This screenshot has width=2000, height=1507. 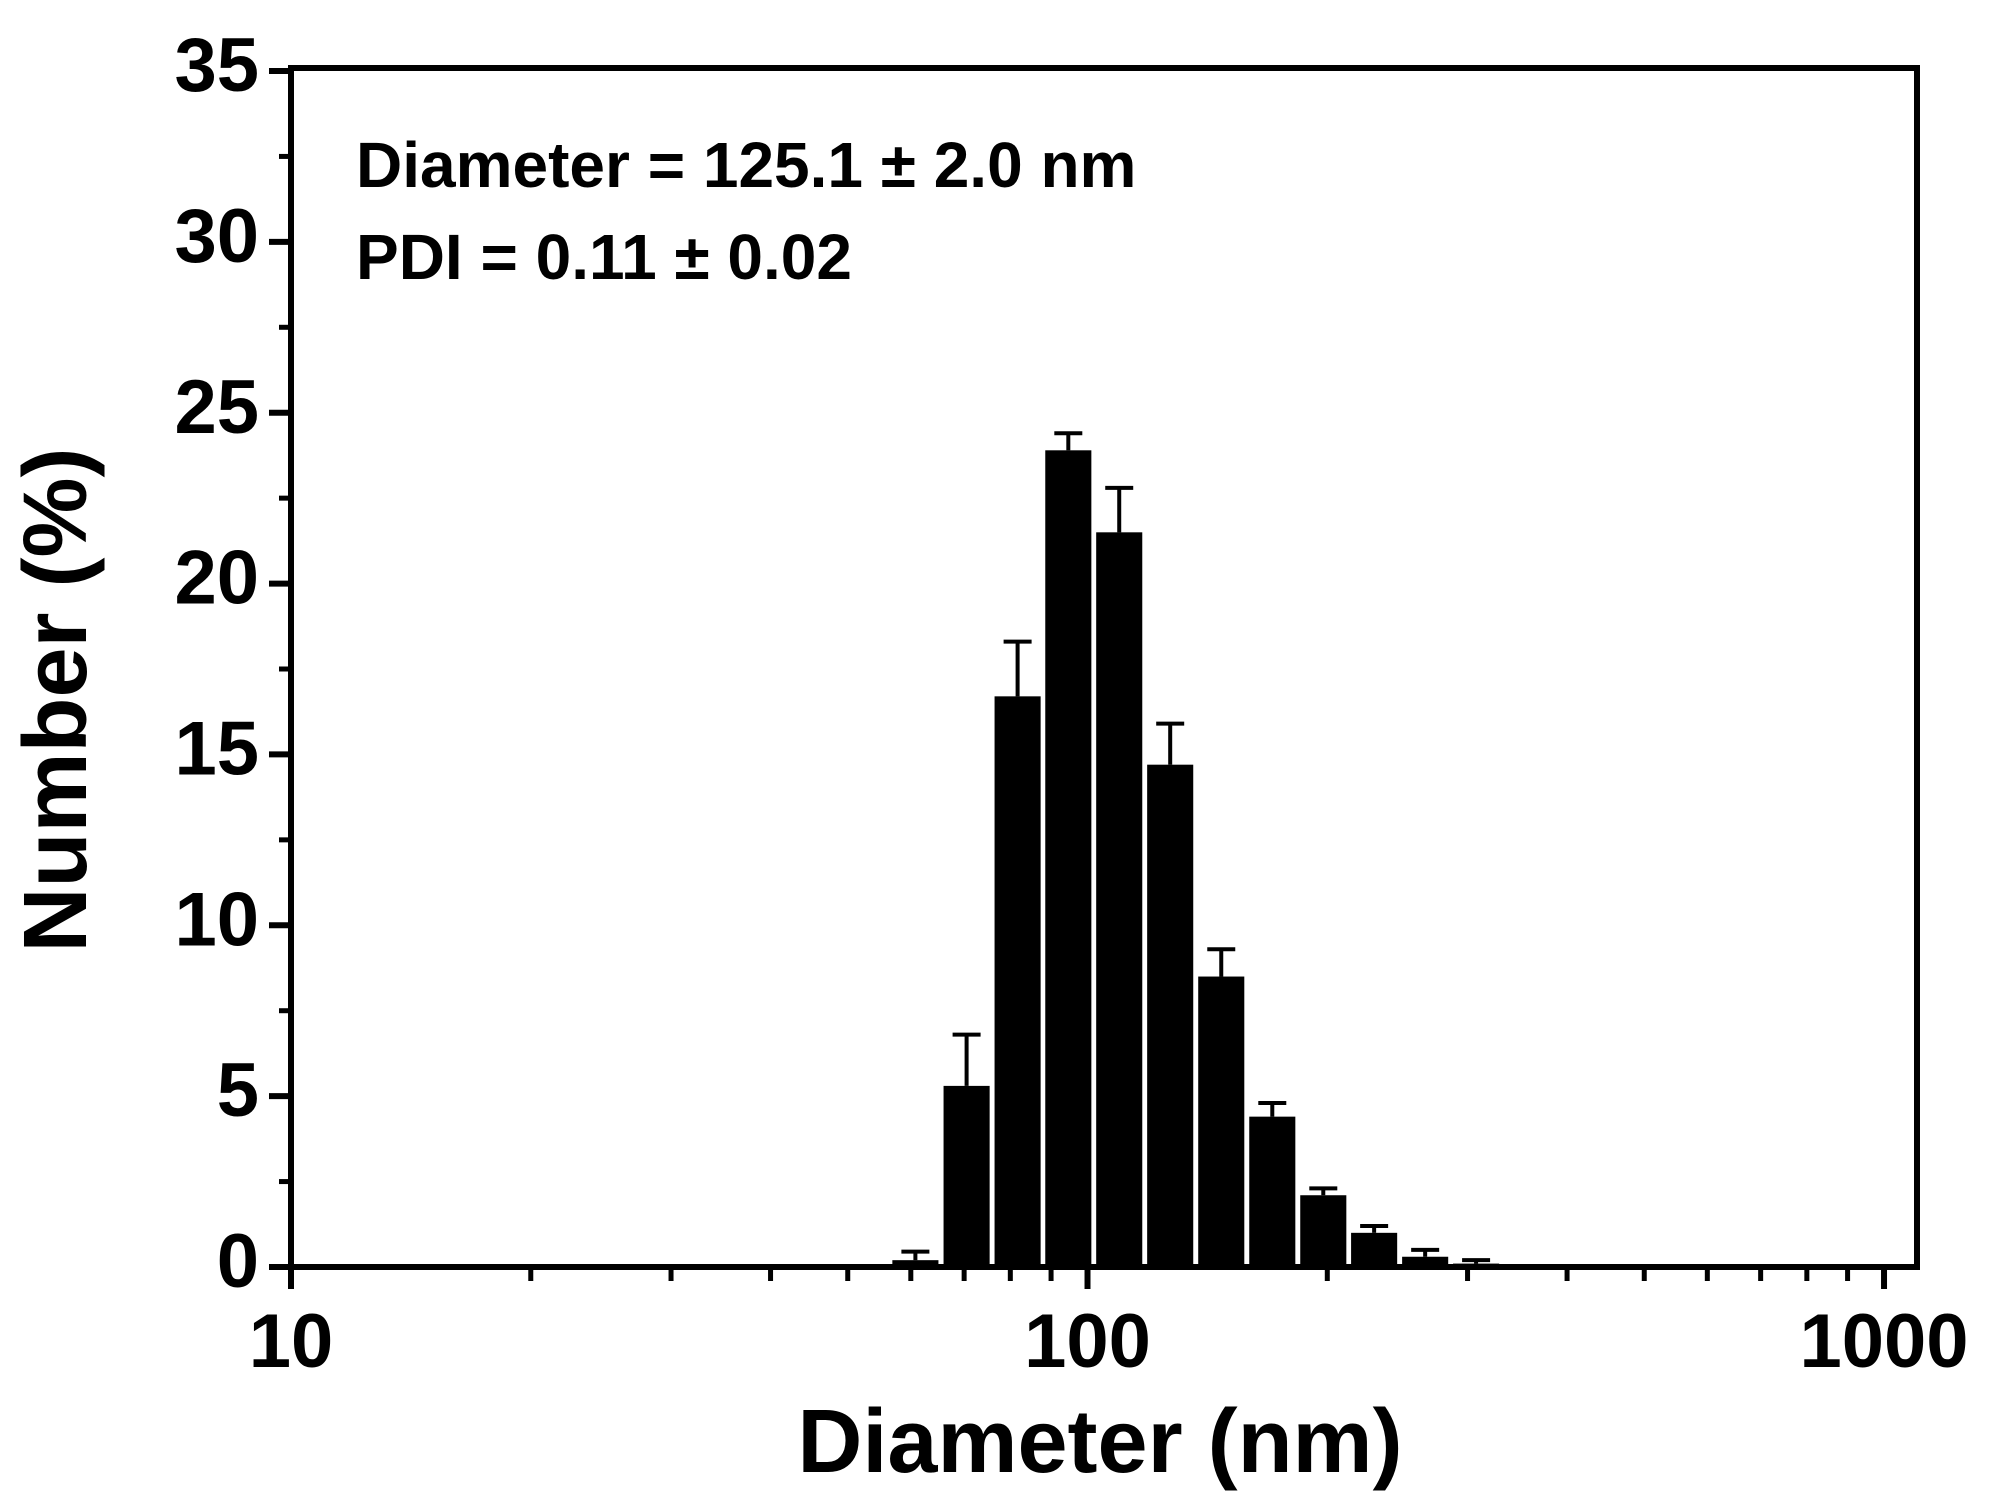 I want to click on y-tick-label: 15, so click(x=216, y=749).